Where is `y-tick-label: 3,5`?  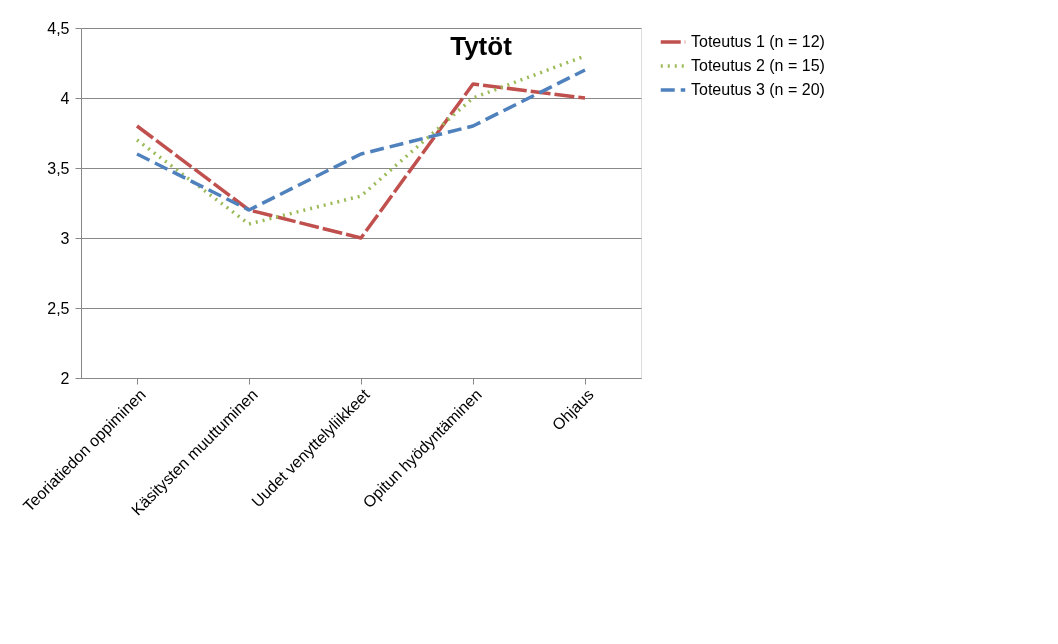
y-tick-label: 3,5 is located at coordinates (58, 168).